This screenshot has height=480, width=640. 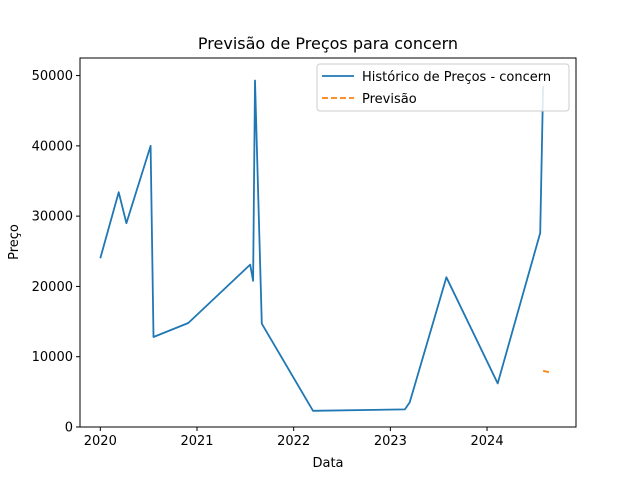 I want to click on y-axis-label: Preço, so click(x=14, y=242).